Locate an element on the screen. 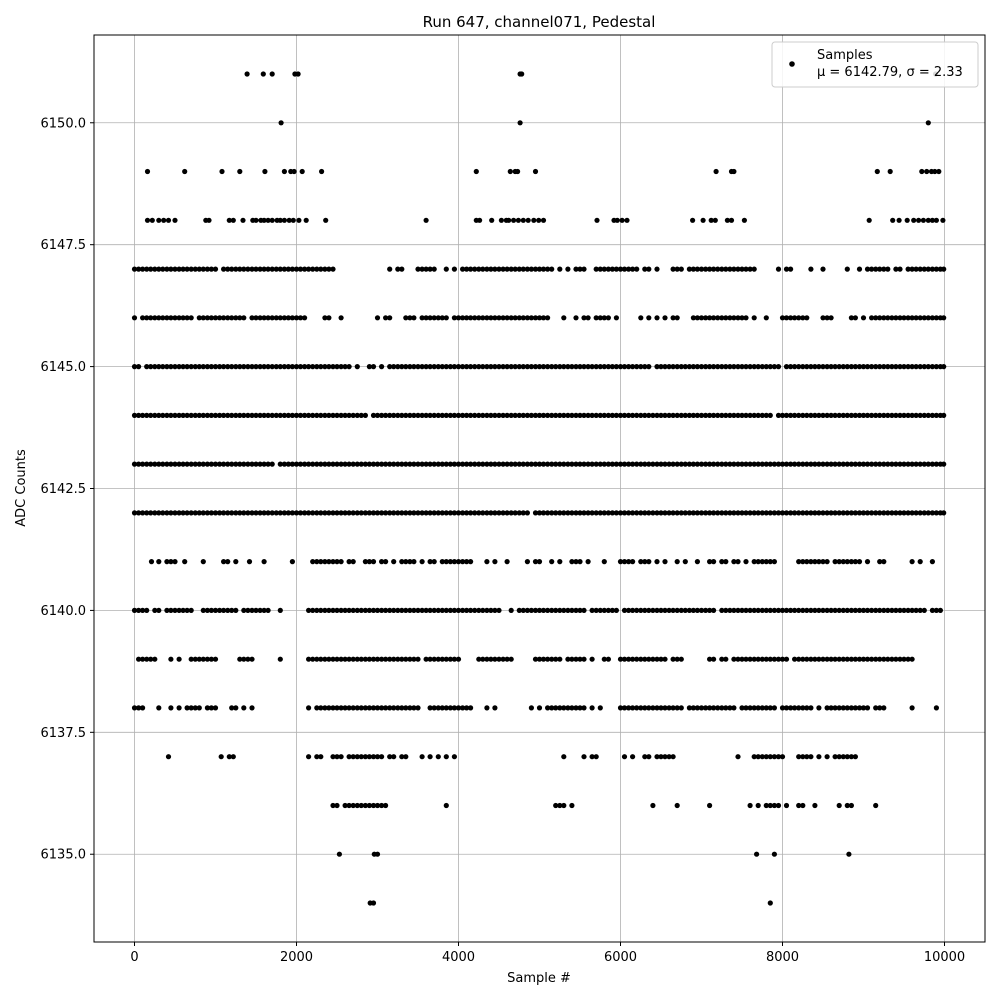  legend-marker is located at coordinates (792, 64).